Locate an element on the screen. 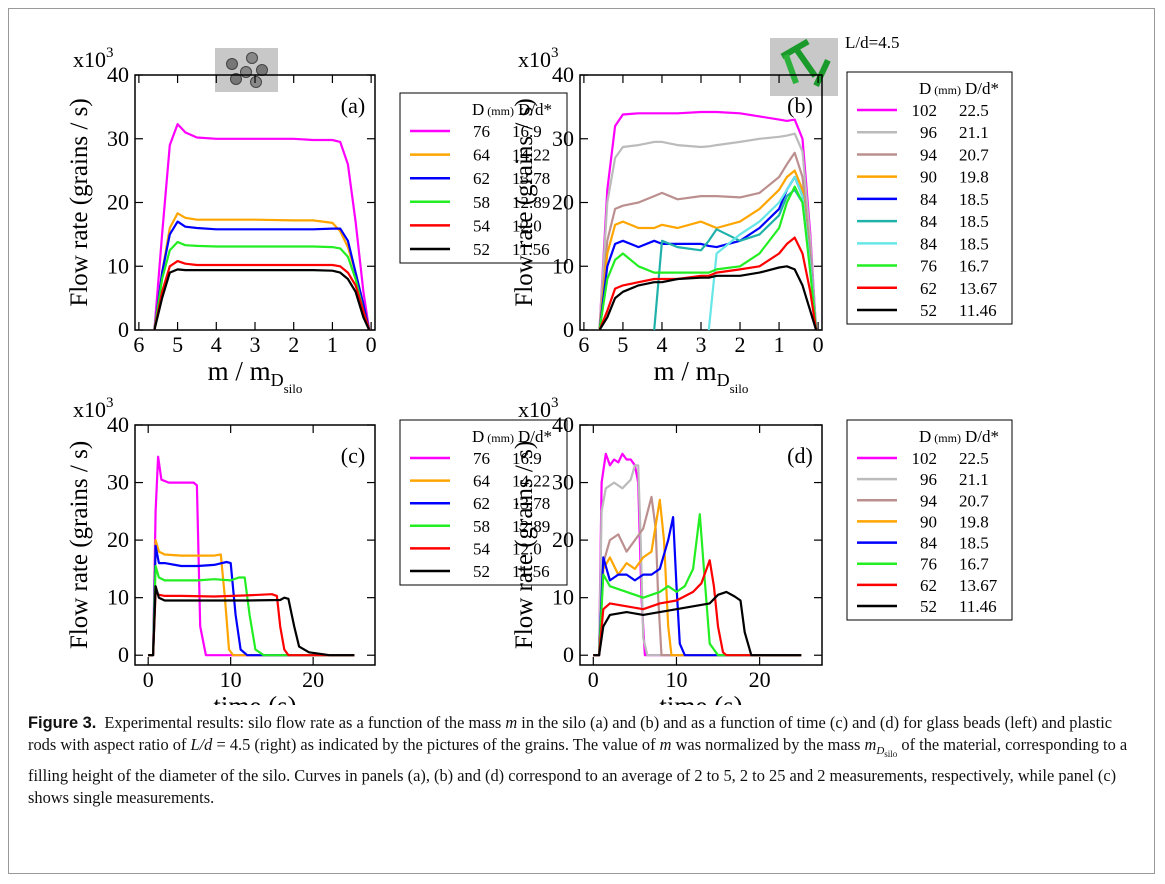 This screenshot has height=884, width=1165. legend-ratio: 12.89 is located at coordinates (531, 202).